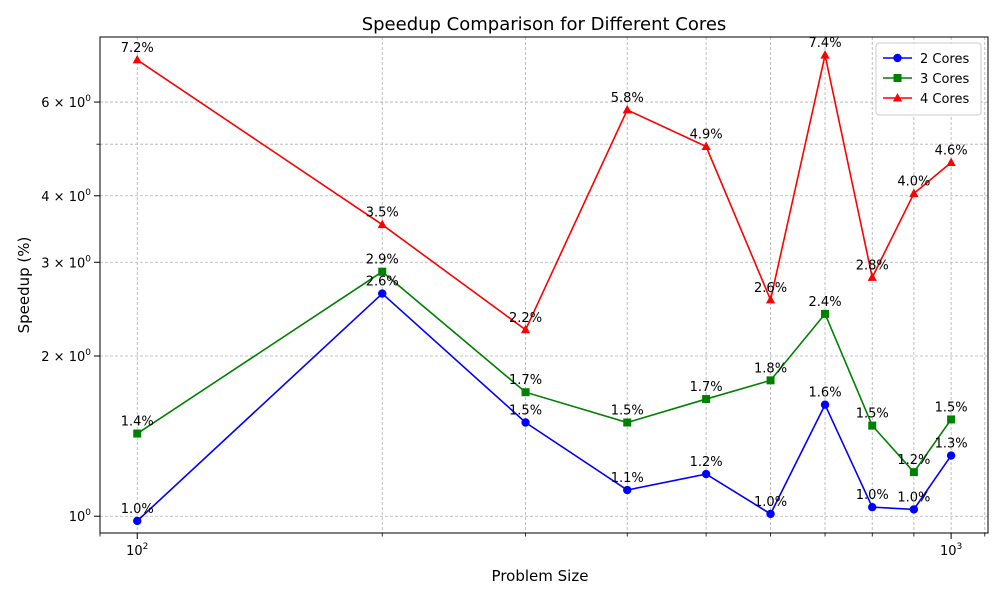 The width and height of the screenshot is (1000, 604). Describe the element at coordinates (897, 78) in the screenshot. I see `legend-marker-3-cores` at that location.